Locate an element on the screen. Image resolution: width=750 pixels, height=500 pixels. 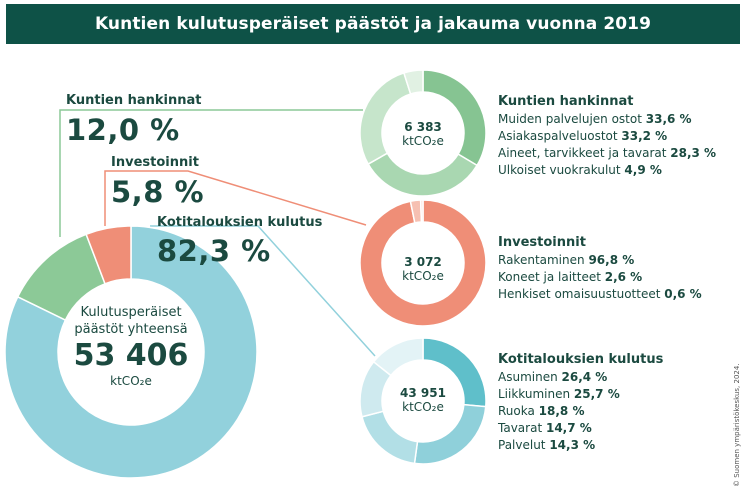
label-households-pct: 82,3 % is located at coordinates (214, 251).